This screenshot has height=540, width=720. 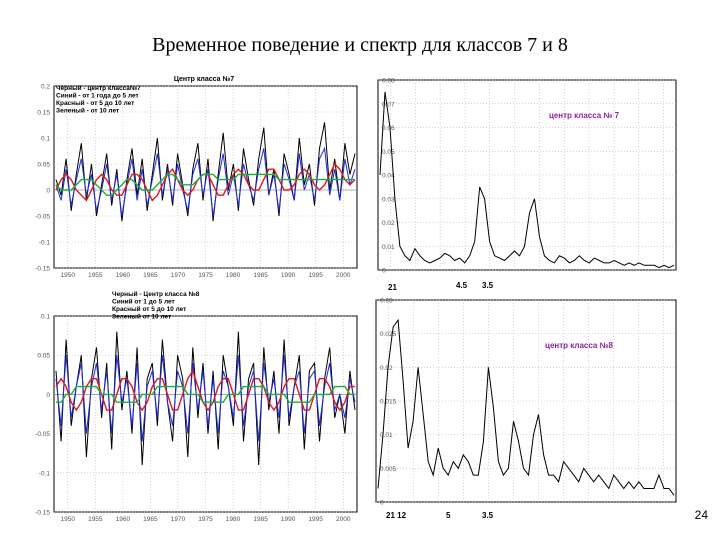 What do you see at coordinates (45, 87) in the screenshot?
I see `y-tick-label: 0.2` at bounding box center [45, 87].